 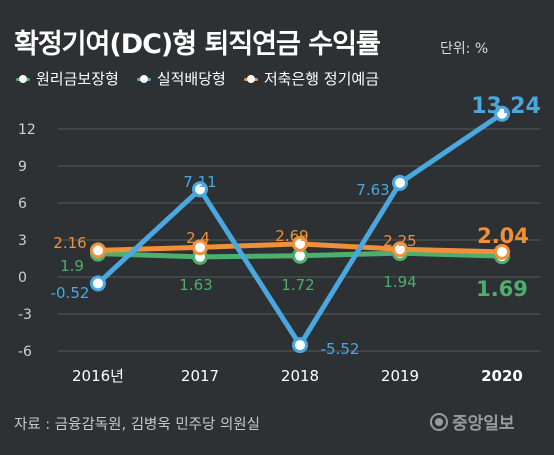 What do you see at coordinates (372, 190) in the screenshot?
I see `data-label-performance: 7.63` at bounding box center [372, 190].